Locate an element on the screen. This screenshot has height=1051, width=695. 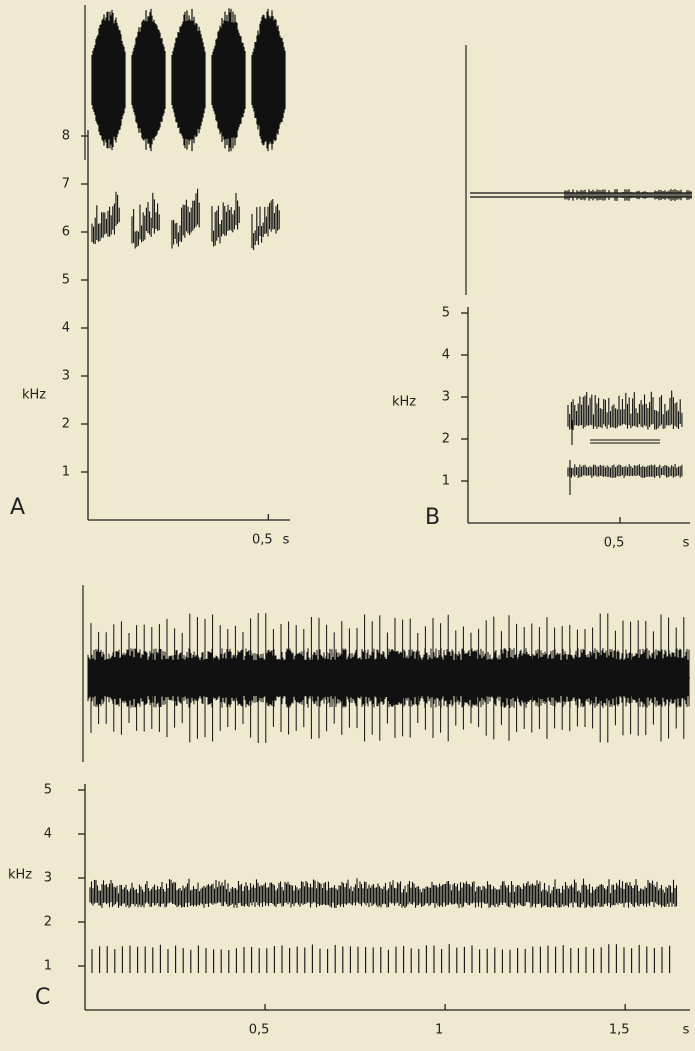
y-tick-label: 8 is located at coordinates (66, 136).